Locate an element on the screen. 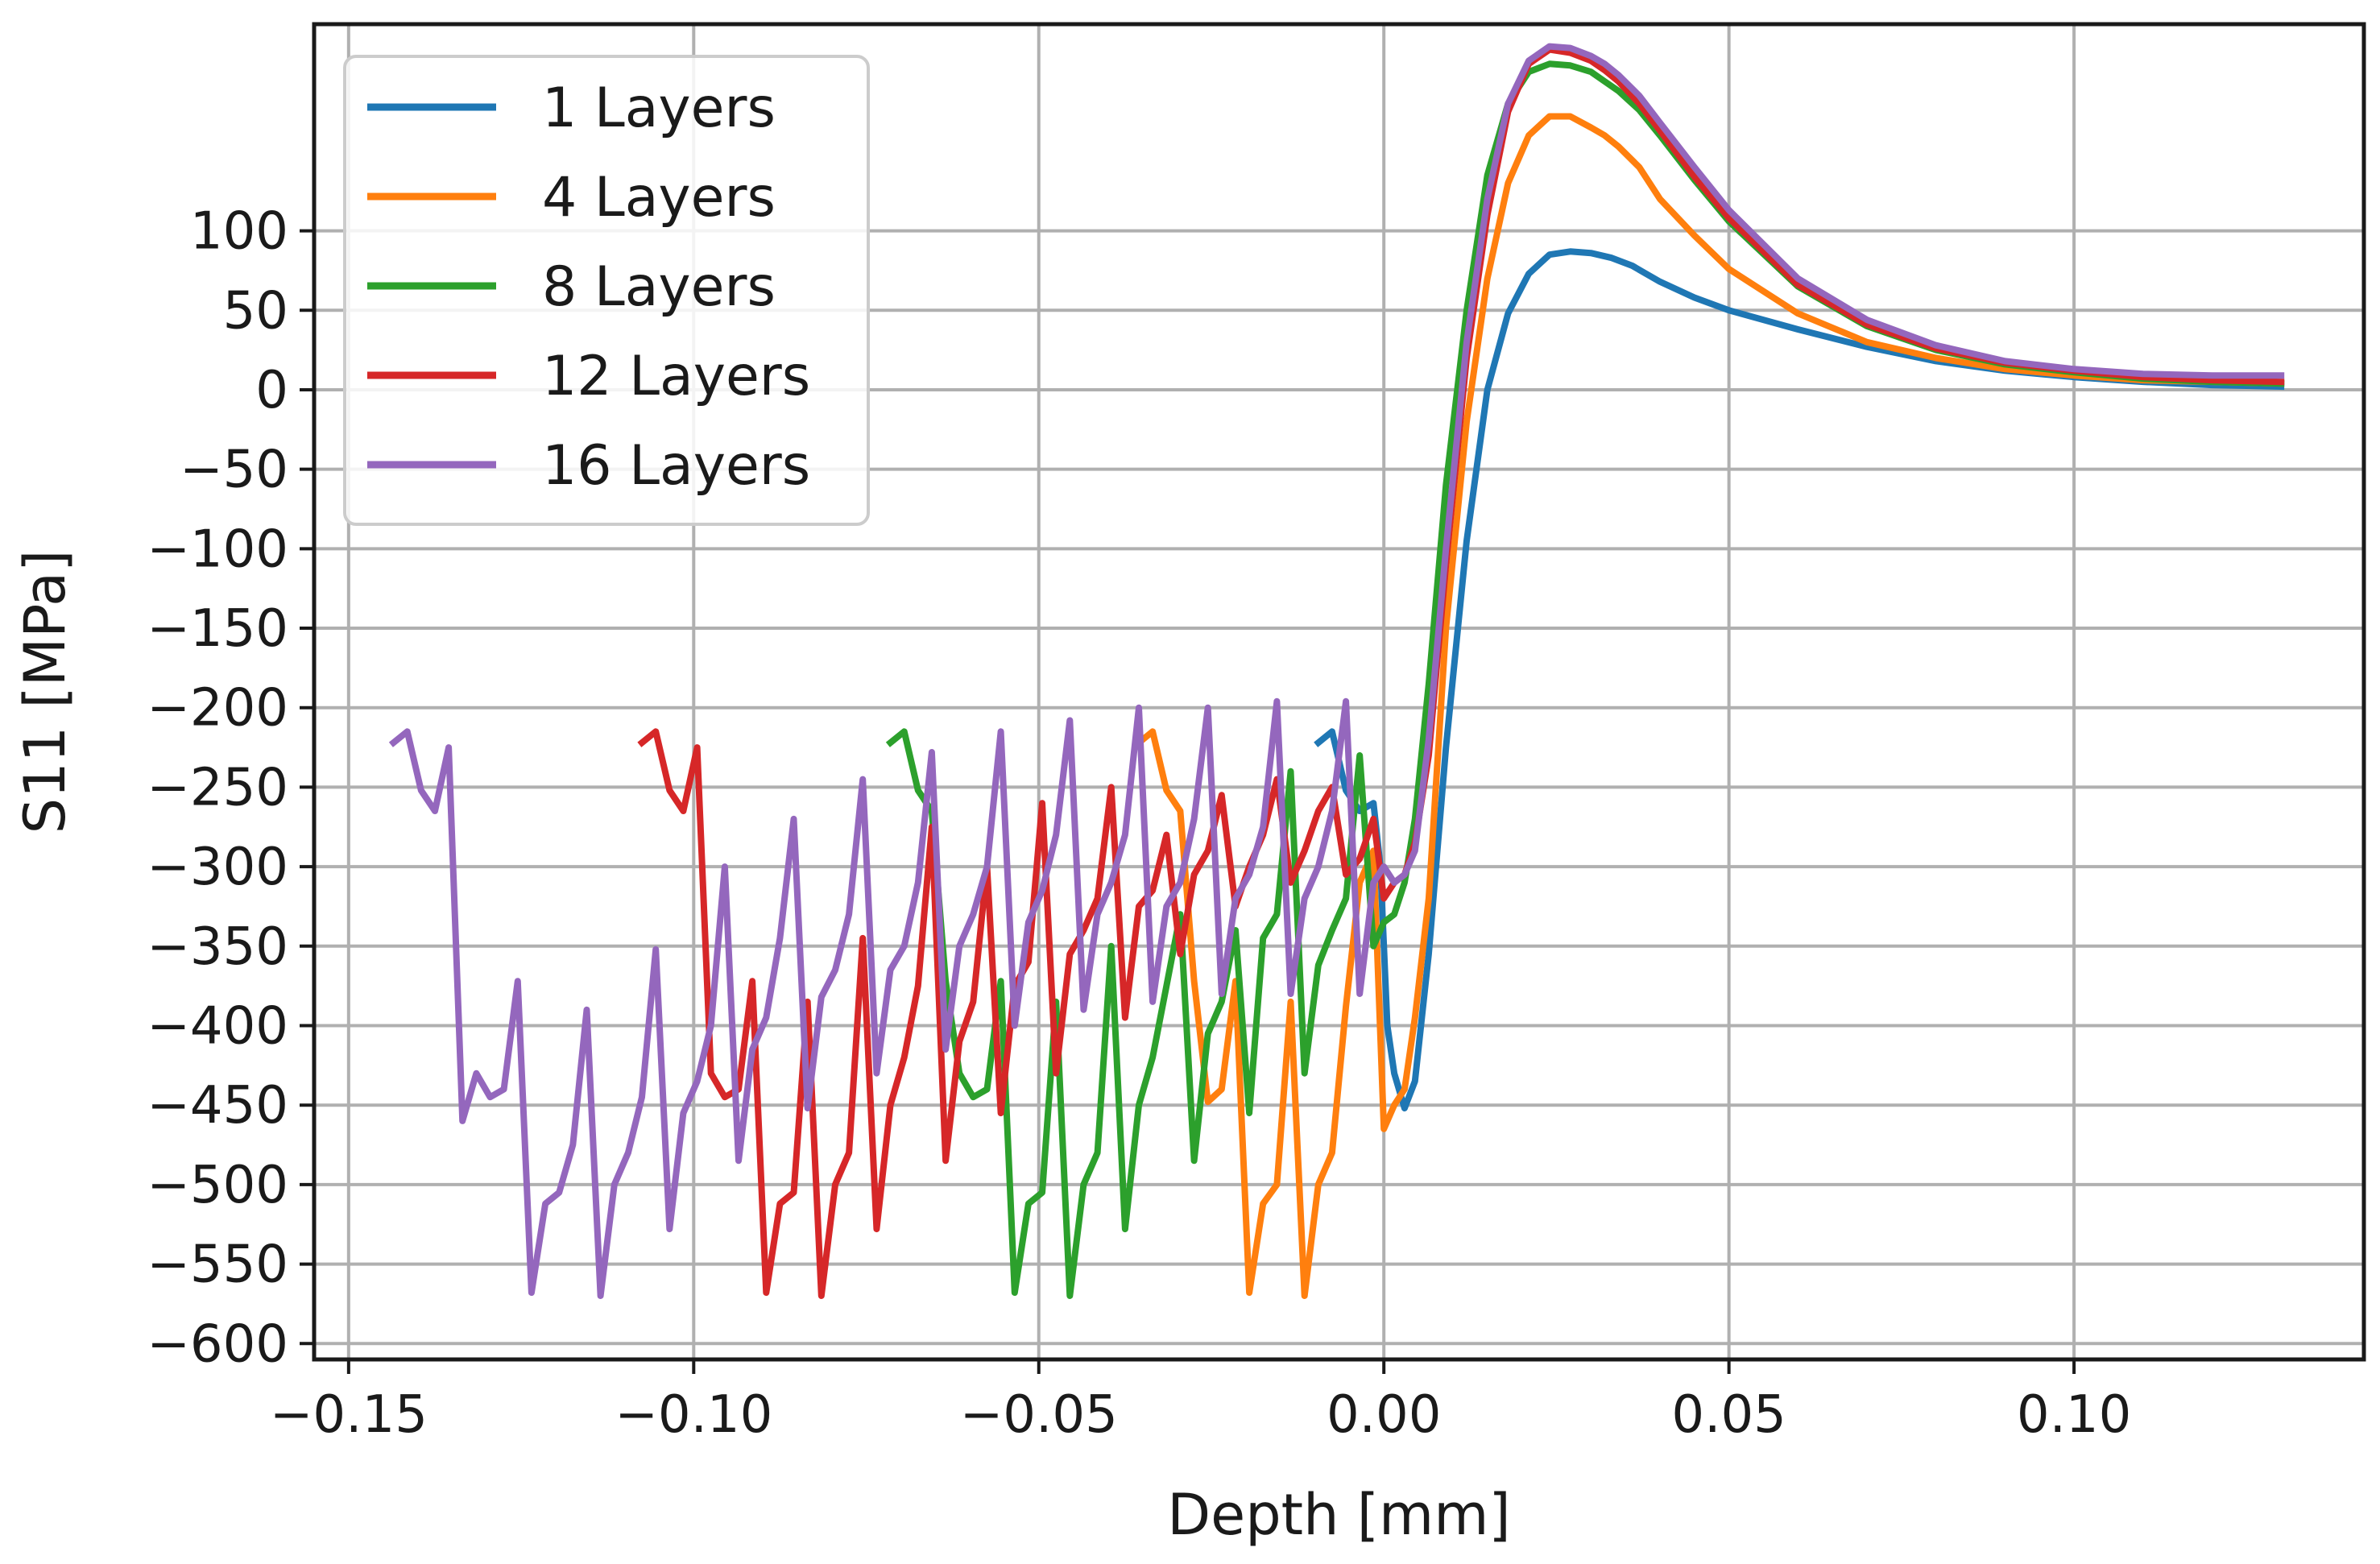 The image size is (2380, 1564). y-tick-label: −300 is located at coordinates (217, 868).